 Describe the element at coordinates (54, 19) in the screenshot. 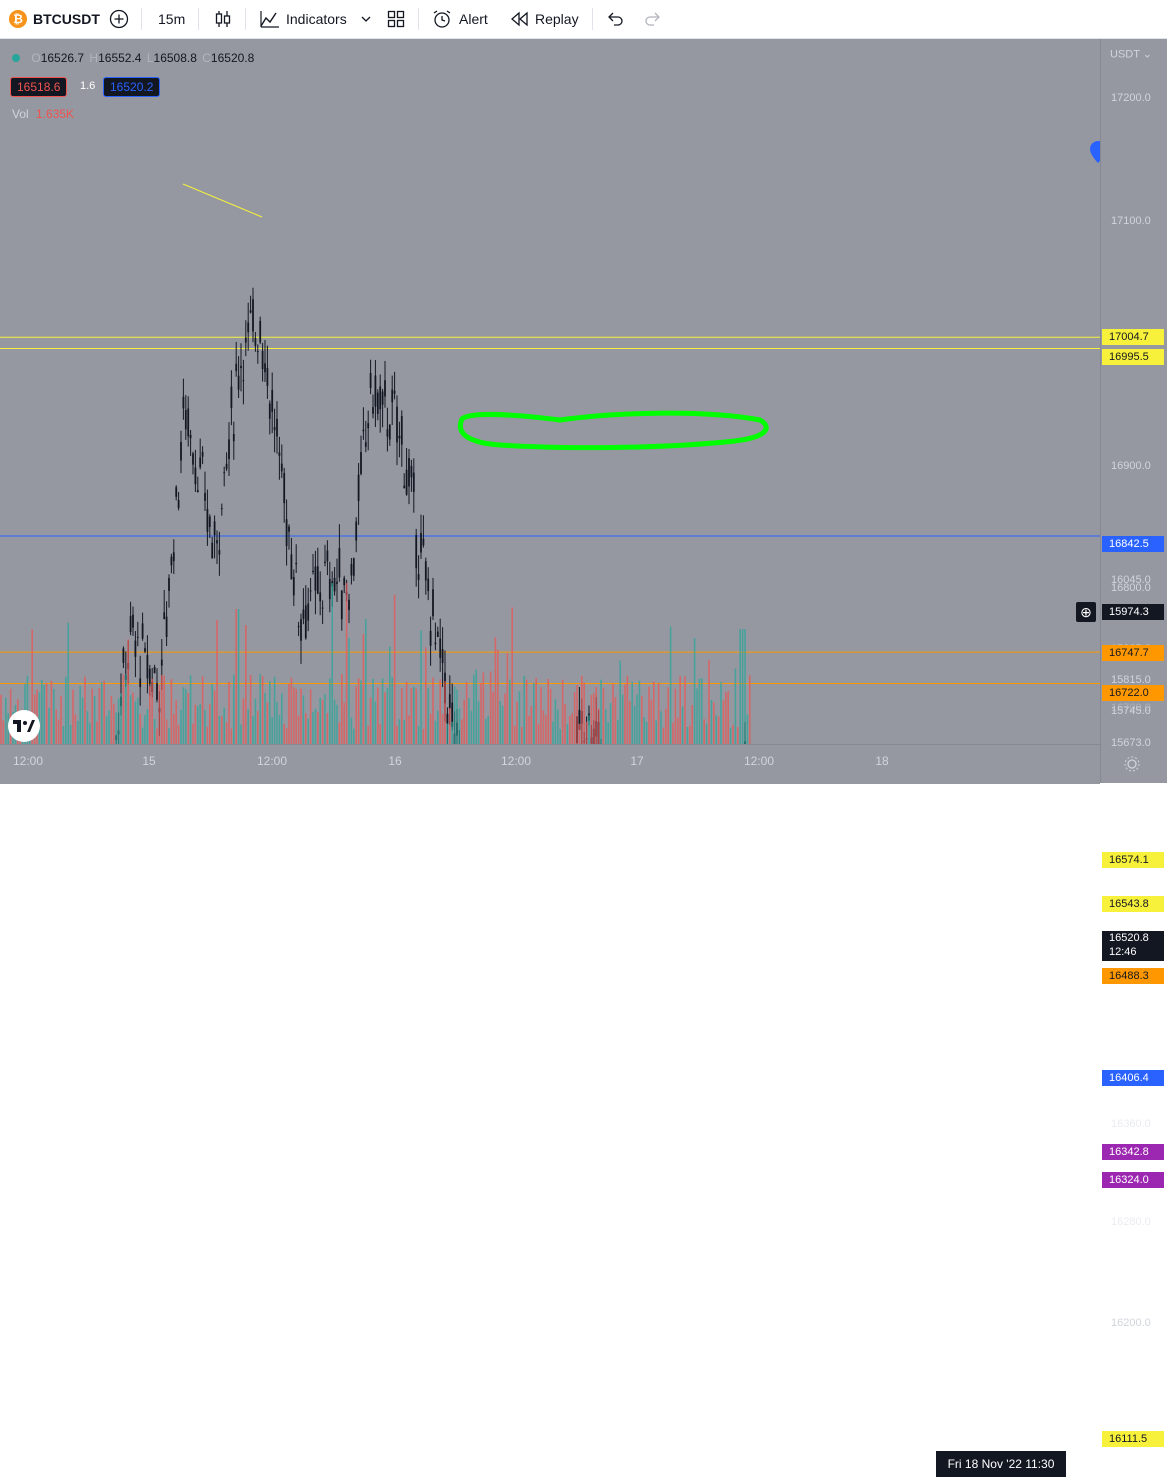

I see `symbol-search: ₿ BTCUSDT` at that location.